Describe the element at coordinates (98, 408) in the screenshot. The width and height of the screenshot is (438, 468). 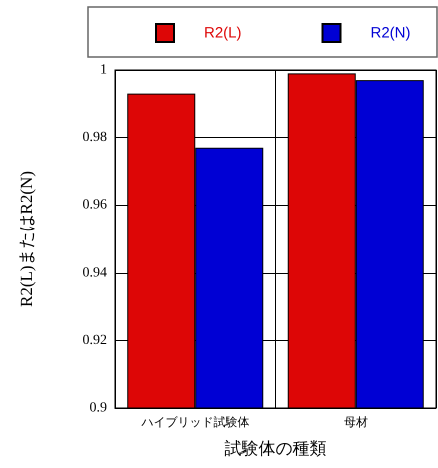
I see `y-tick-label: 0.9` at that location.